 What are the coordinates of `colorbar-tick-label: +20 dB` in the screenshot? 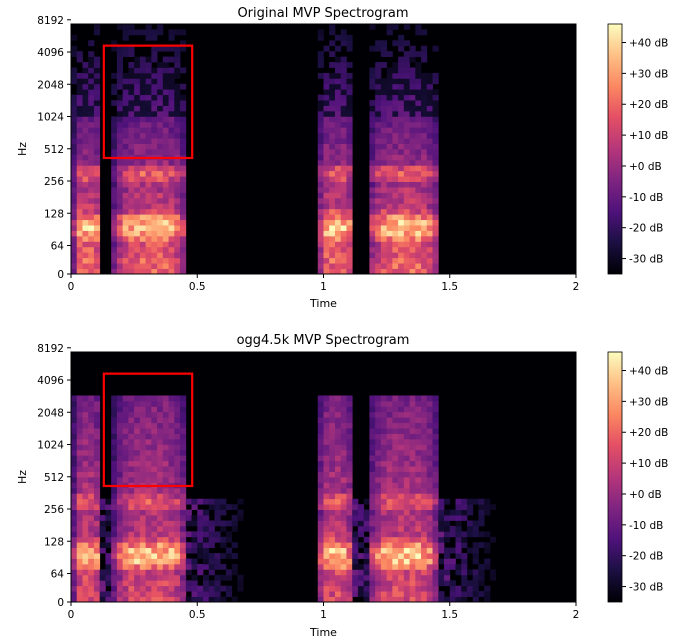 It's located at (648, 433).